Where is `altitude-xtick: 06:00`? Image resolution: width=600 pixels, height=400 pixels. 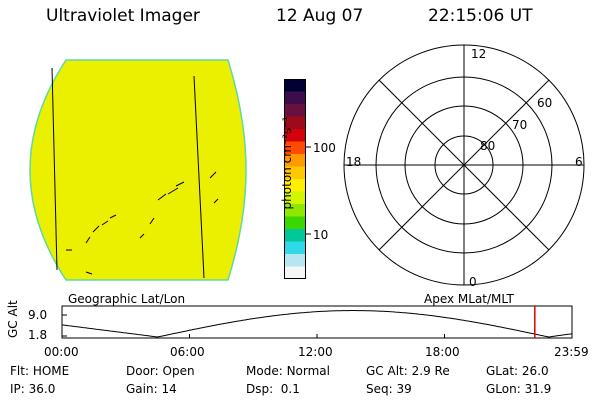
altitude-xtick: 06:00 is located at coordinates (187, 352).